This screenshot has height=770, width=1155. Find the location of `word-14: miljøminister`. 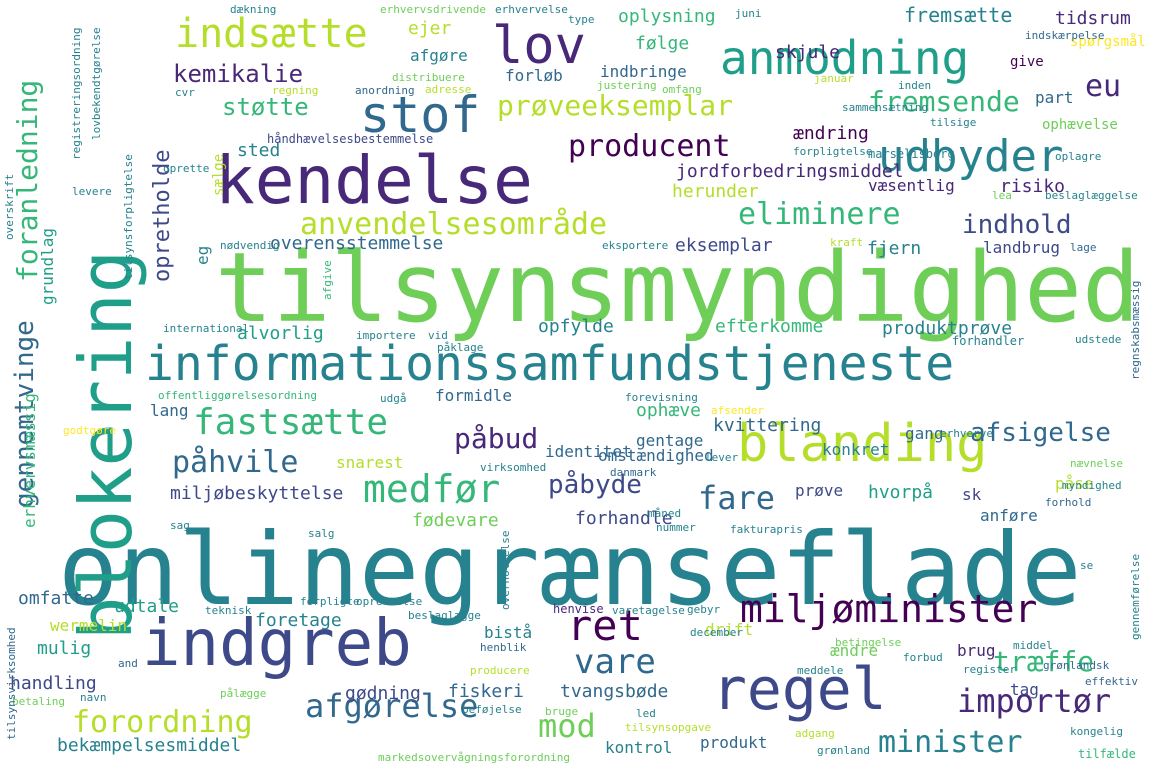

word-14: miljøminister is located at coordinates (889, 609).